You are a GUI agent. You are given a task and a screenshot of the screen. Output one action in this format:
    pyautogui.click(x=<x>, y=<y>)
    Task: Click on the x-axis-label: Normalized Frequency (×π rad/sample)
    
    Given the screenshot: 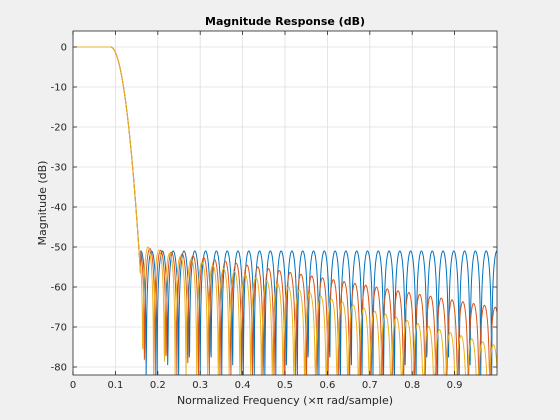 What is the action you would take?
    pyautogui.click(x=285, y=400)
    